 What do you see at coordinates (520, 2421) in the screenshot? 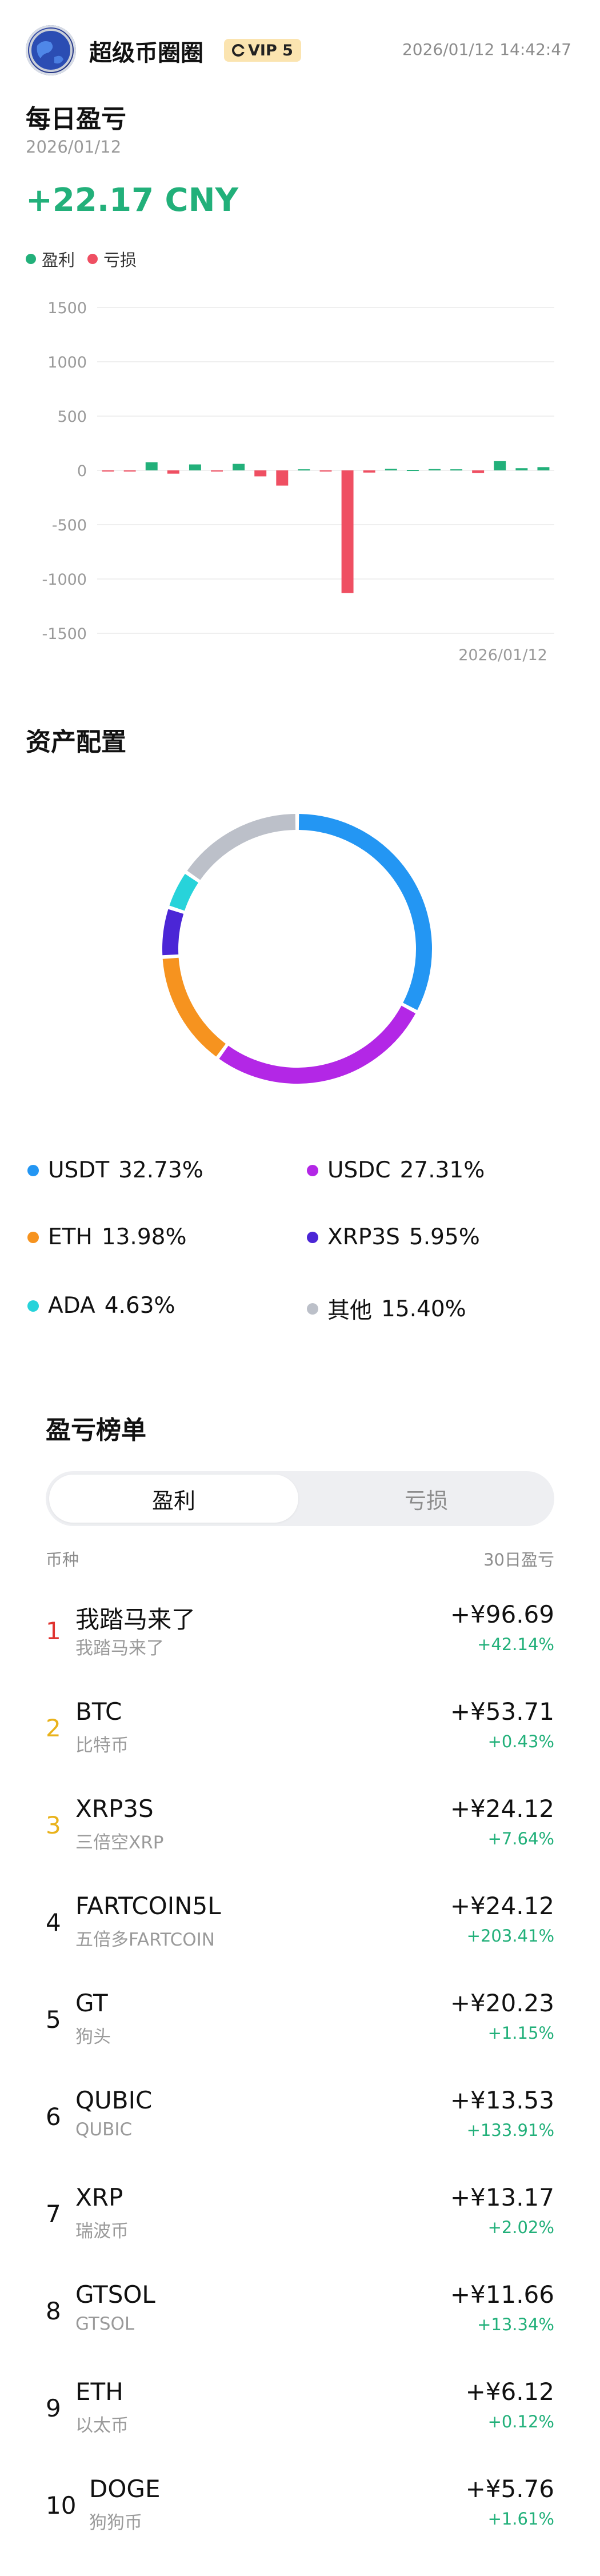
I see `pnl-percent: +0.12%` at bounding box center [520, 2421].